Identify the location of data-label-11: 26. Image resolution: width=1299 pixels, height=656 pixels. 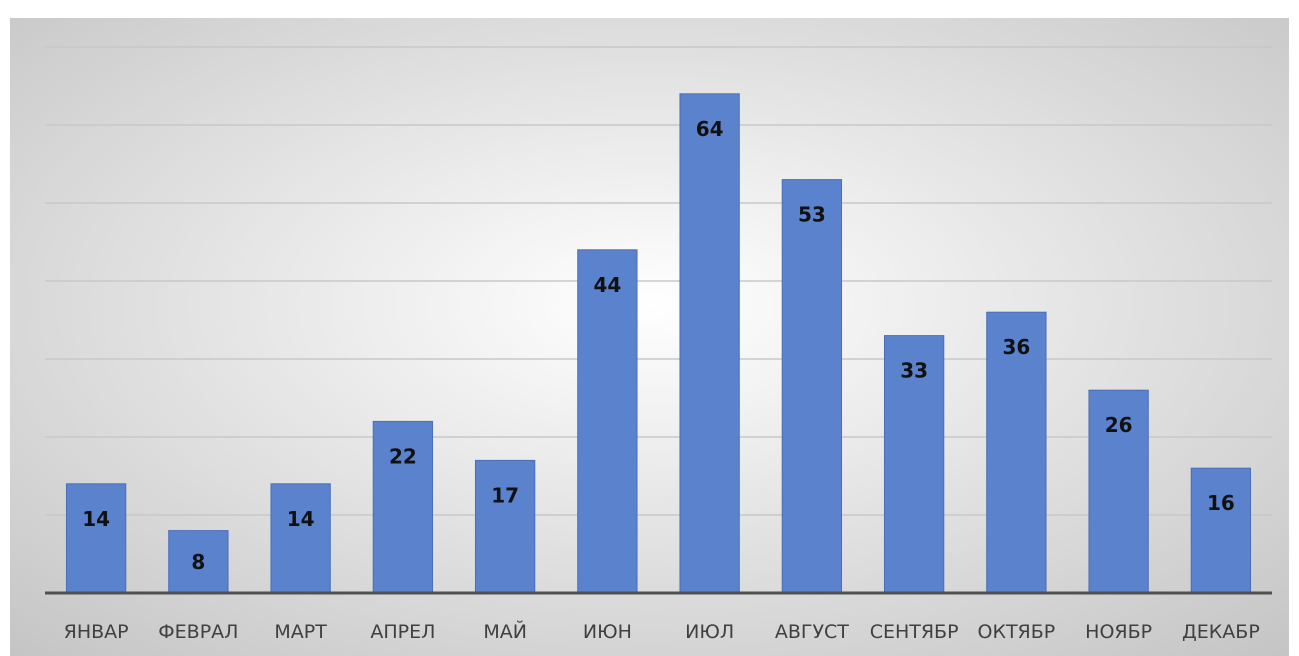
(1119, 425).